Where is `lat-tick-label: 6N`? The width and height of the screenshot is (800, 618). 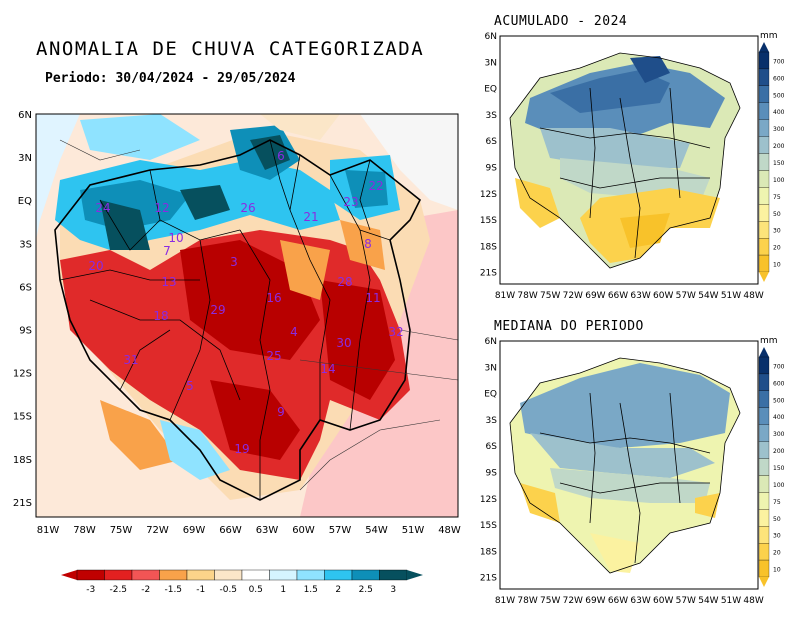 lat-tick-label: 6N is located at coordinates (25, 115).